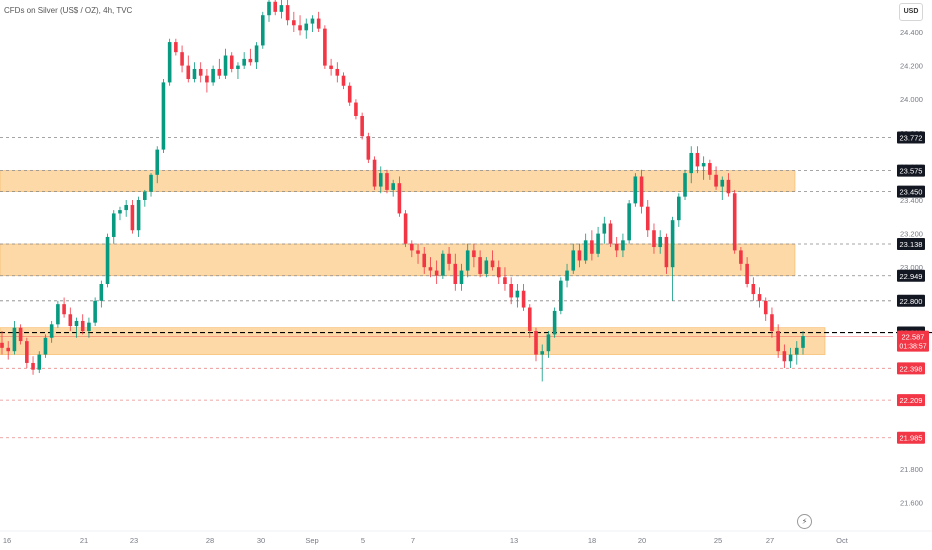  I want to click on level-label-8: 22.209, so click(911, 400).